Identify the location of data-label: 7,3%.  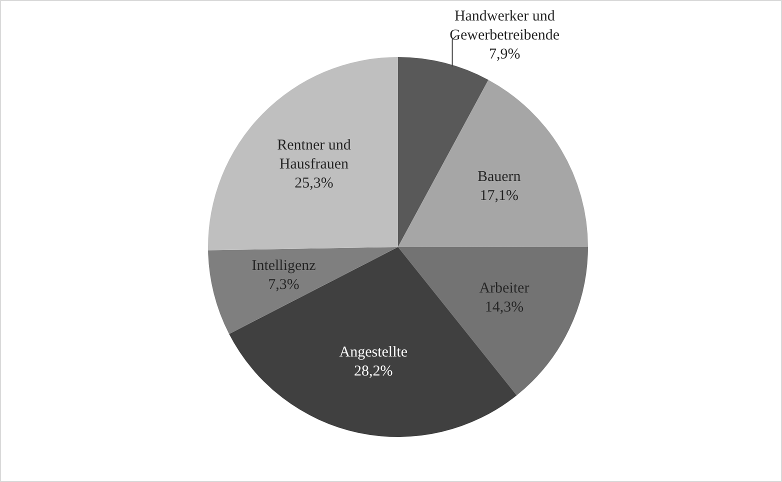
(284, 285).